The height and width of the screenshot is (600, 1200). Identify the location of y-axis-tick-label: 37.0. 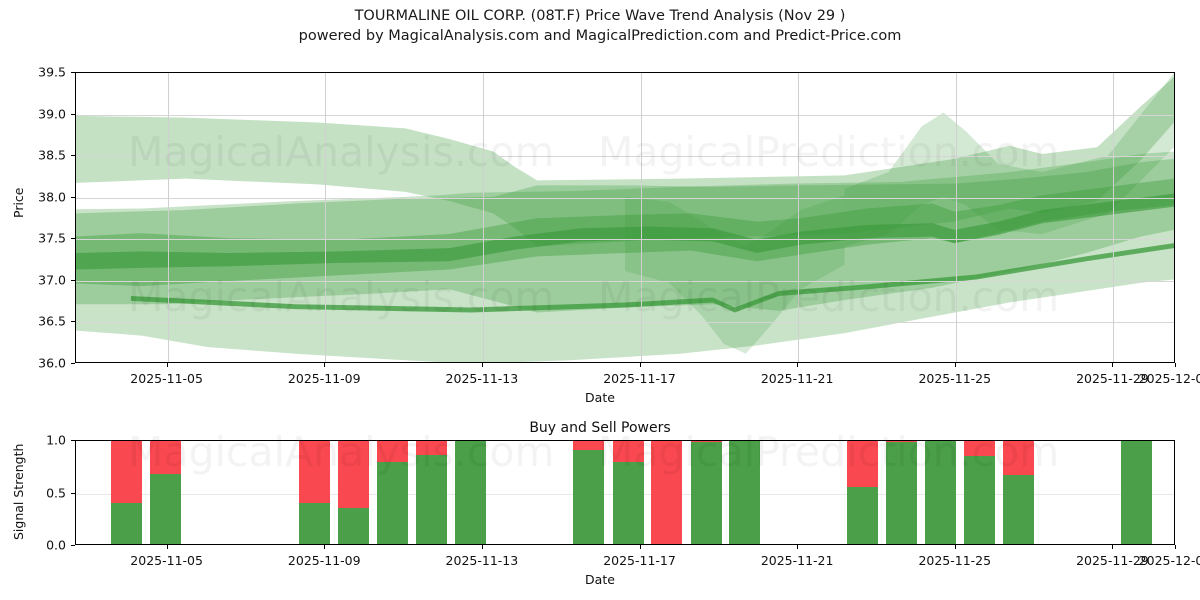
(52, 280).